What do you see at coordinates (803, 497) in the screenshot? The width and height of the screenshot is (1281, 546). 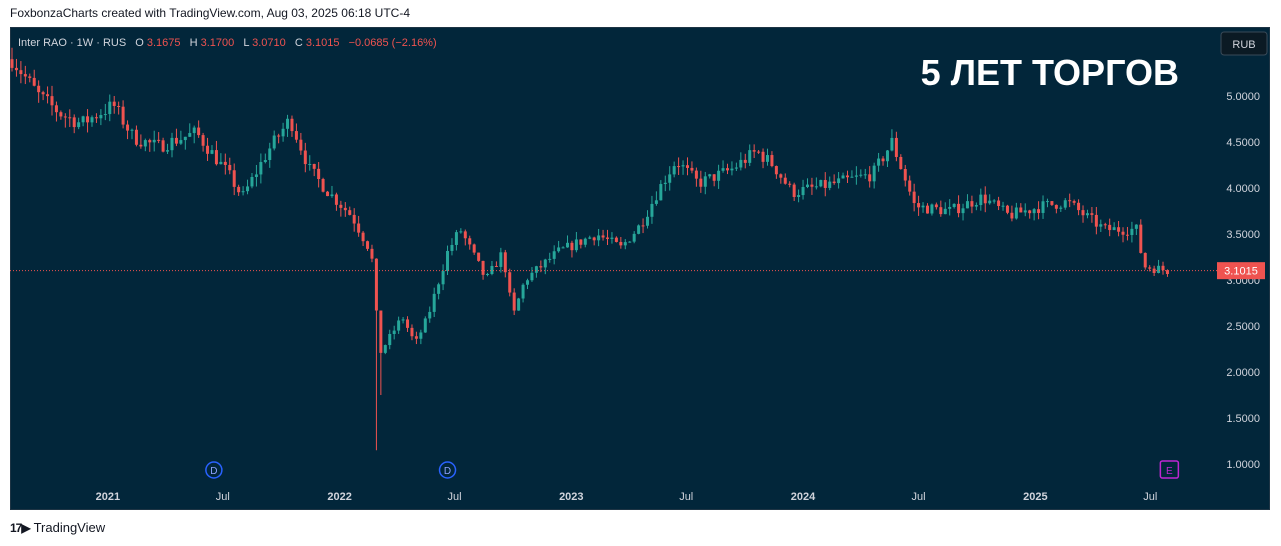 I see `x-tick-label: 2024` at bounding box center [803, 497].